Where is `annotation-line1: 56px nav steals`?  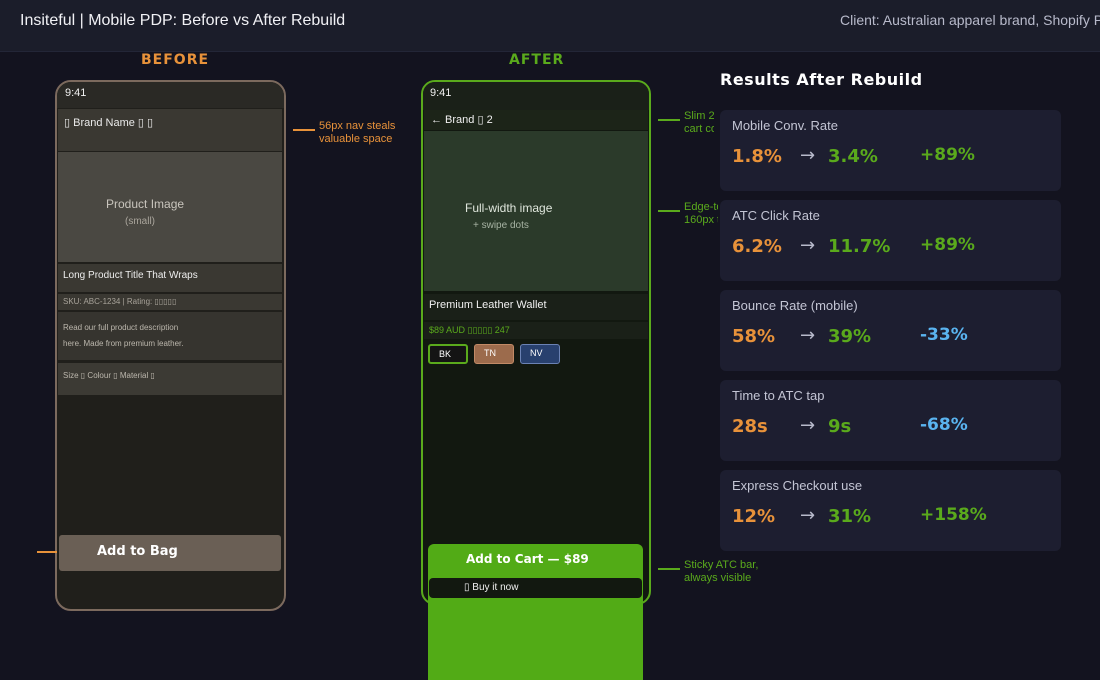 annotation-line1: 56px nav steals is located at coordinates (357, 126).